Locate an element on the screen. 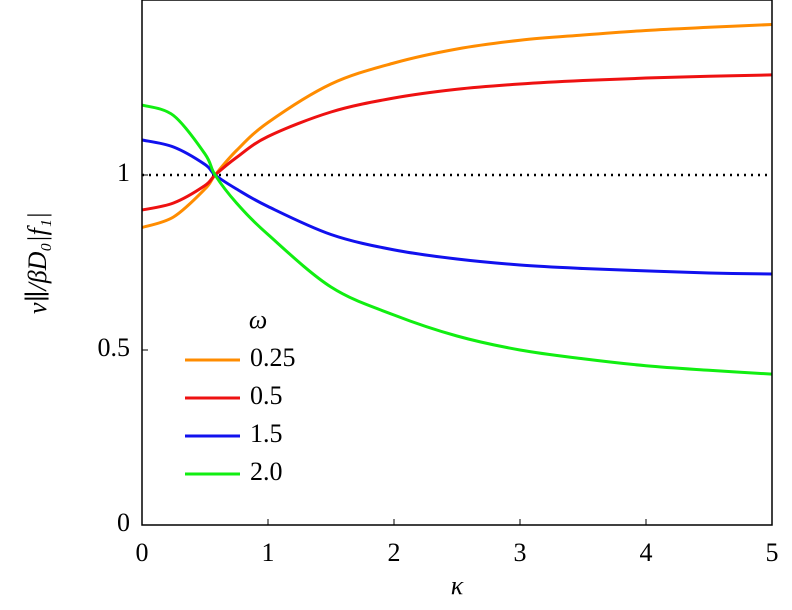 Image resolution: width=792 pixels, height=610 pixels. y-tick-label: 0.5 is located at coordinates (114, 347).